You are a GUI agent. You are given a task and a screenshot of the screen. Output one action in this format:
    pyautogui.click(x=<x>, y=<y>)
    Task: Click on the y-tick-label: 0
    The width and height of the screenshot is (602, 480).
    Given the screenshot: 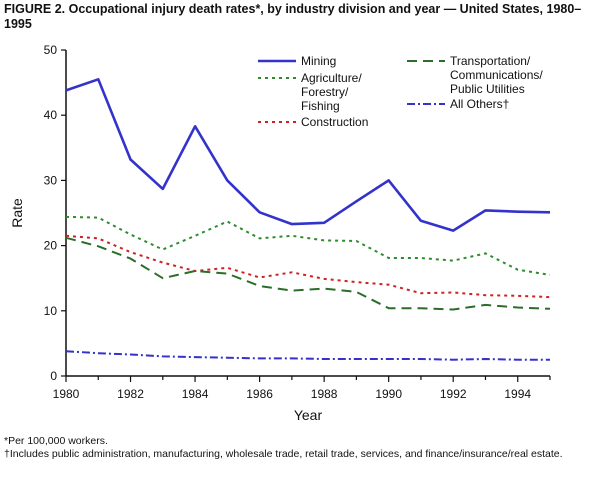 What is the action you would take?
    pyautogui.click(x=53, y=376)
    